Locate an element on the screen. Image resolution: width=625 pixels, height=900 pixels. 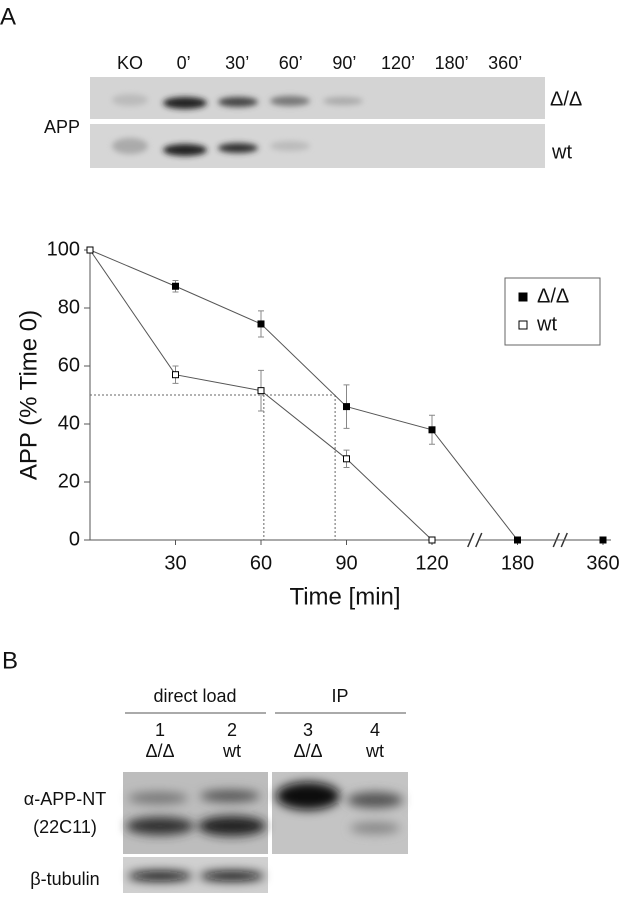
lane-label: 90’ is located at coordinates (344, 63).